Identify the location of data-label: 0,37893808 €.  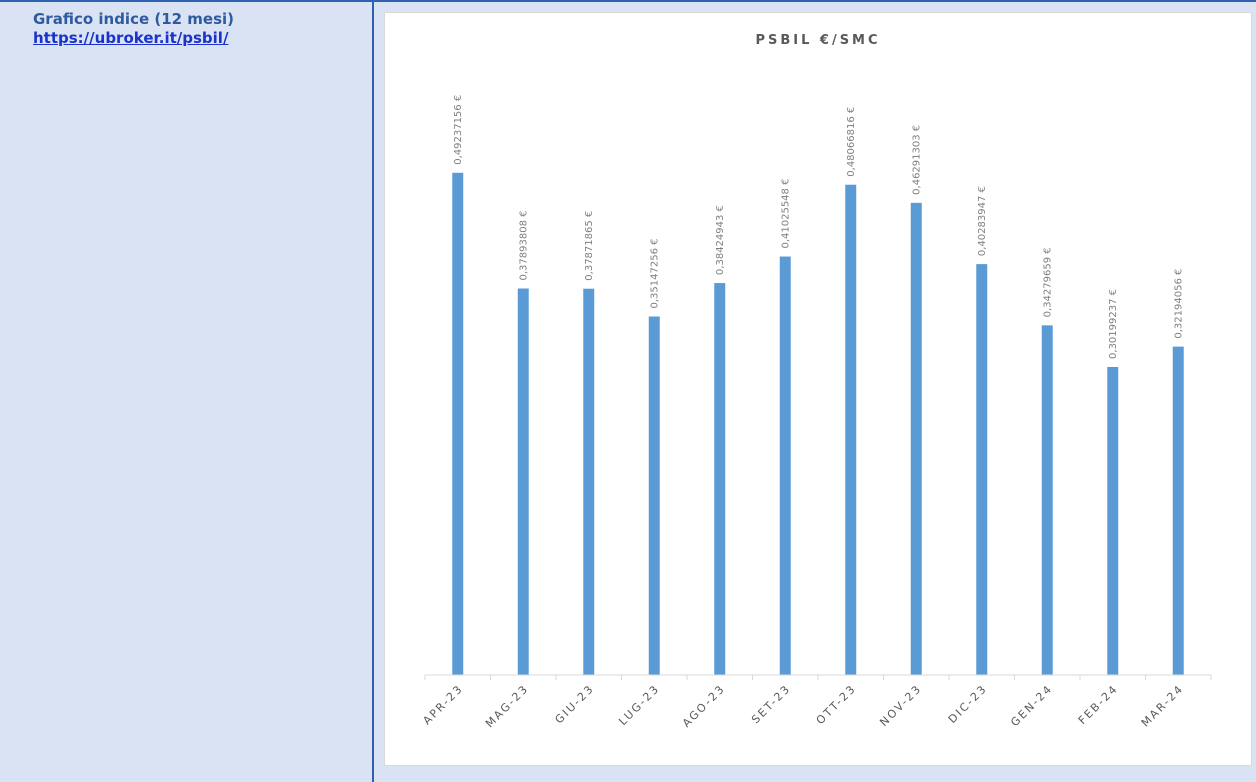
(523, 245).